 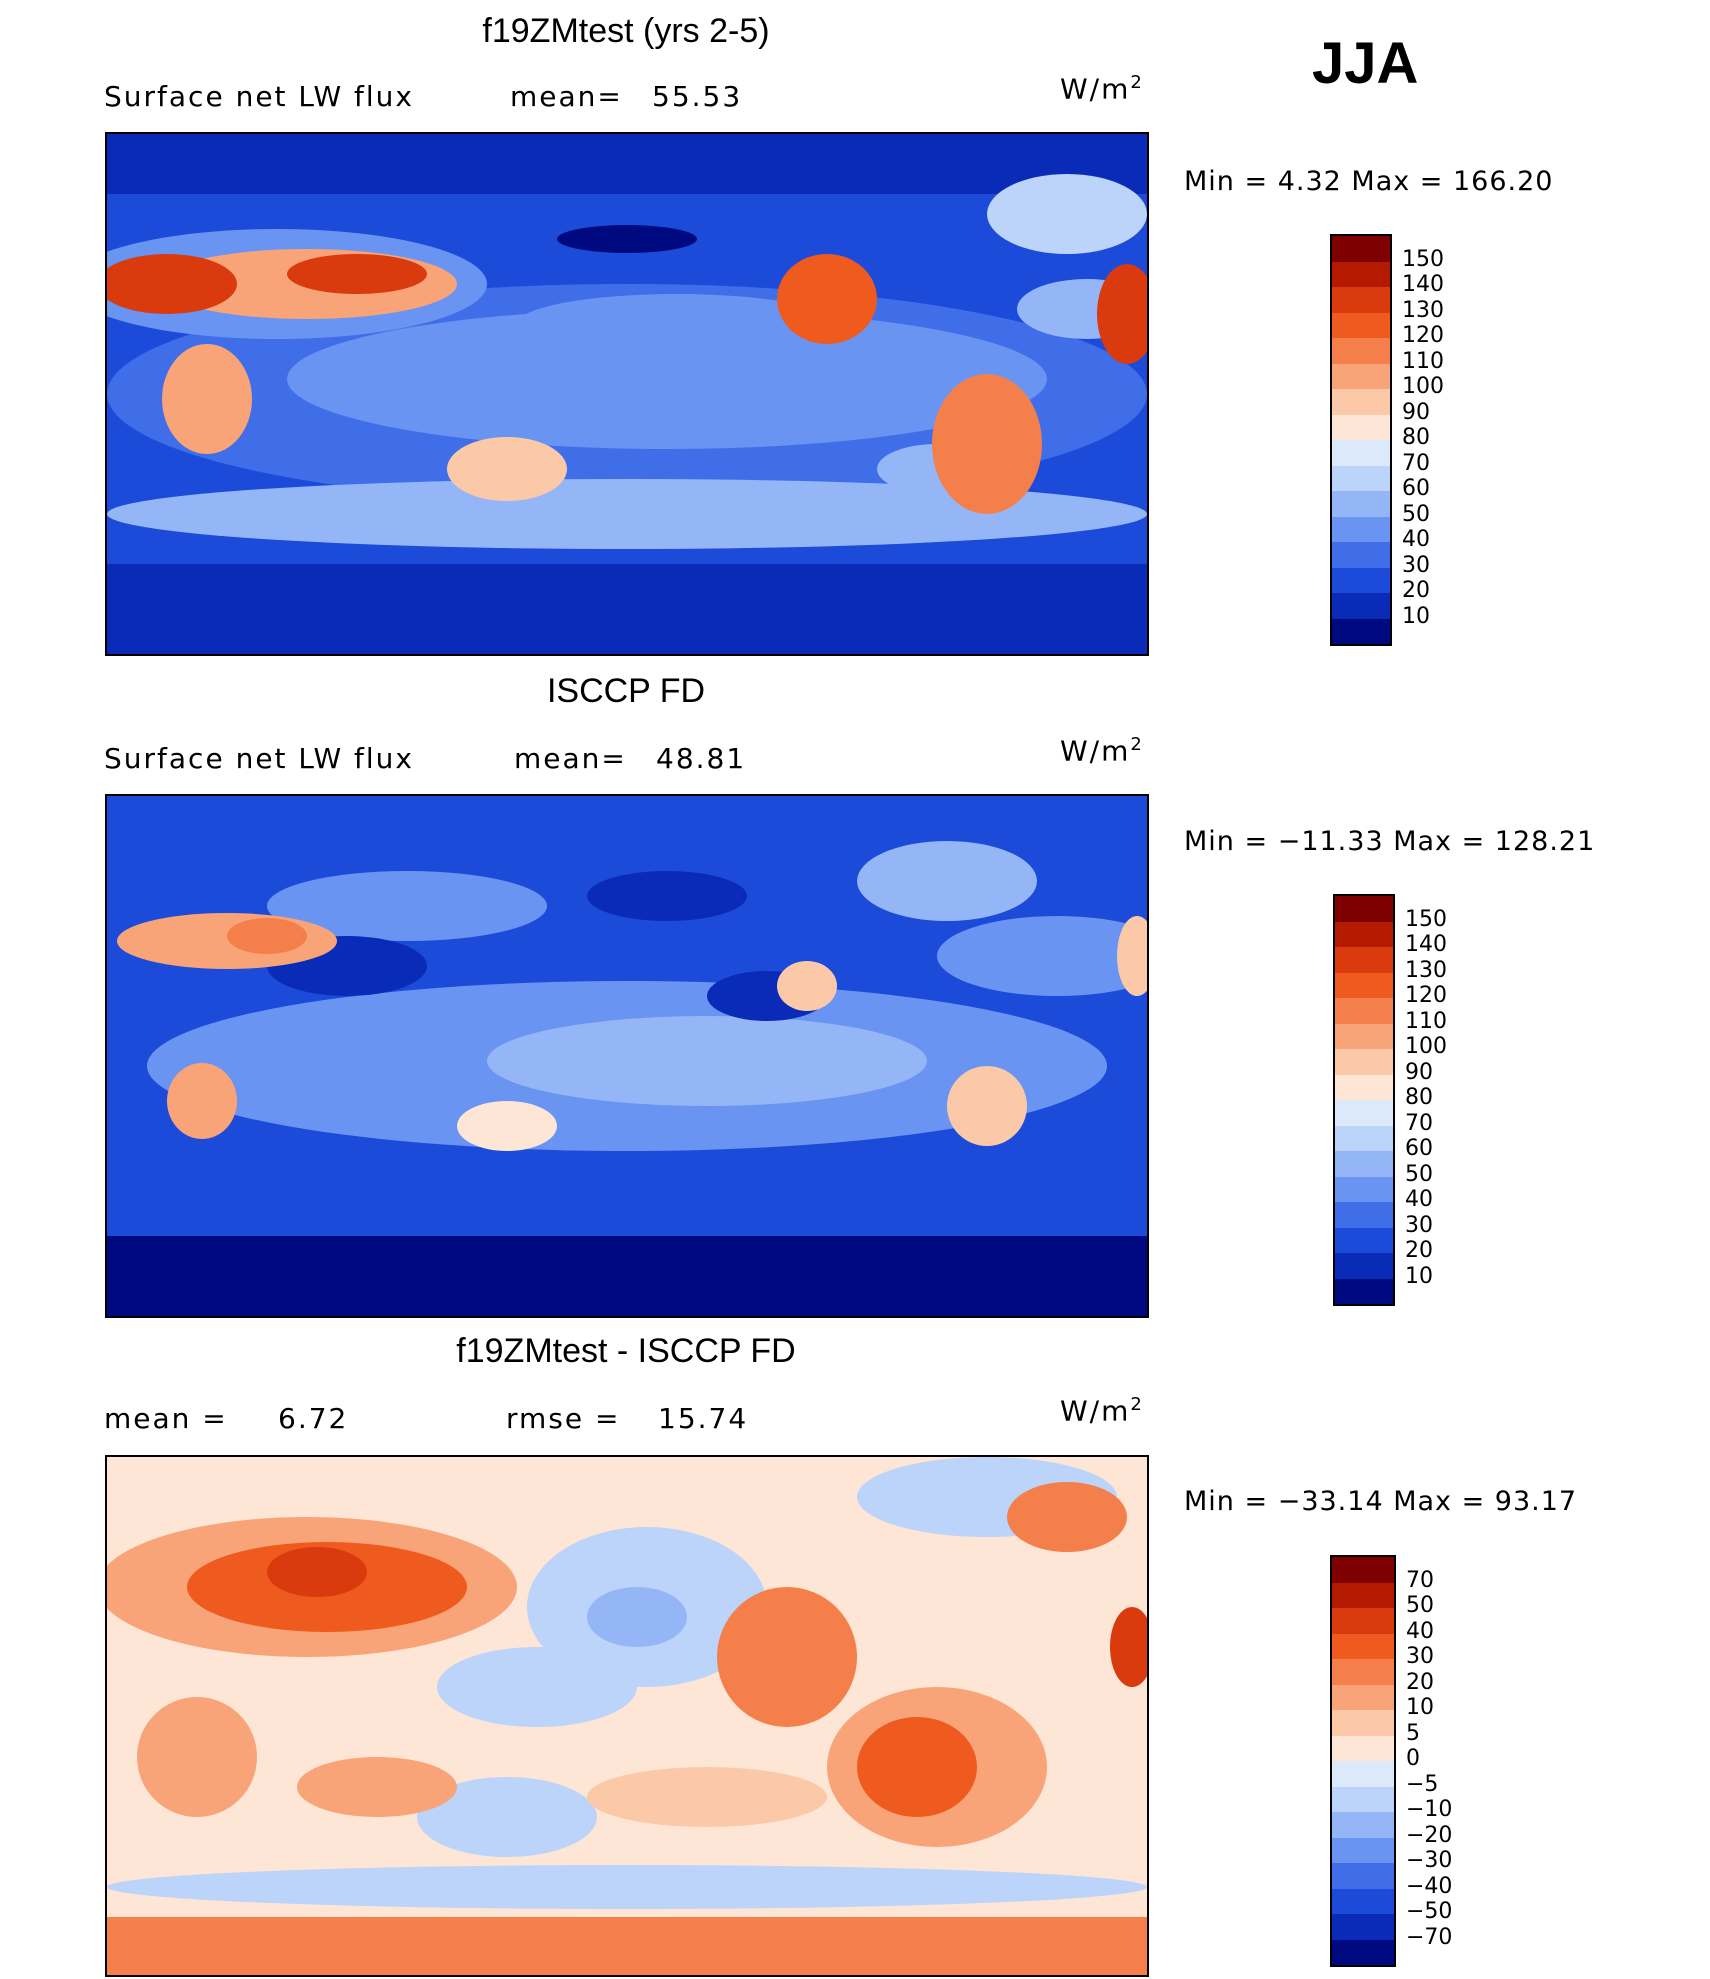 What do you see at coordinates (563, 1418) in the screenshot?
I see `panel-3-rmse-label: rmse =` at bounding box center [563, 1418].